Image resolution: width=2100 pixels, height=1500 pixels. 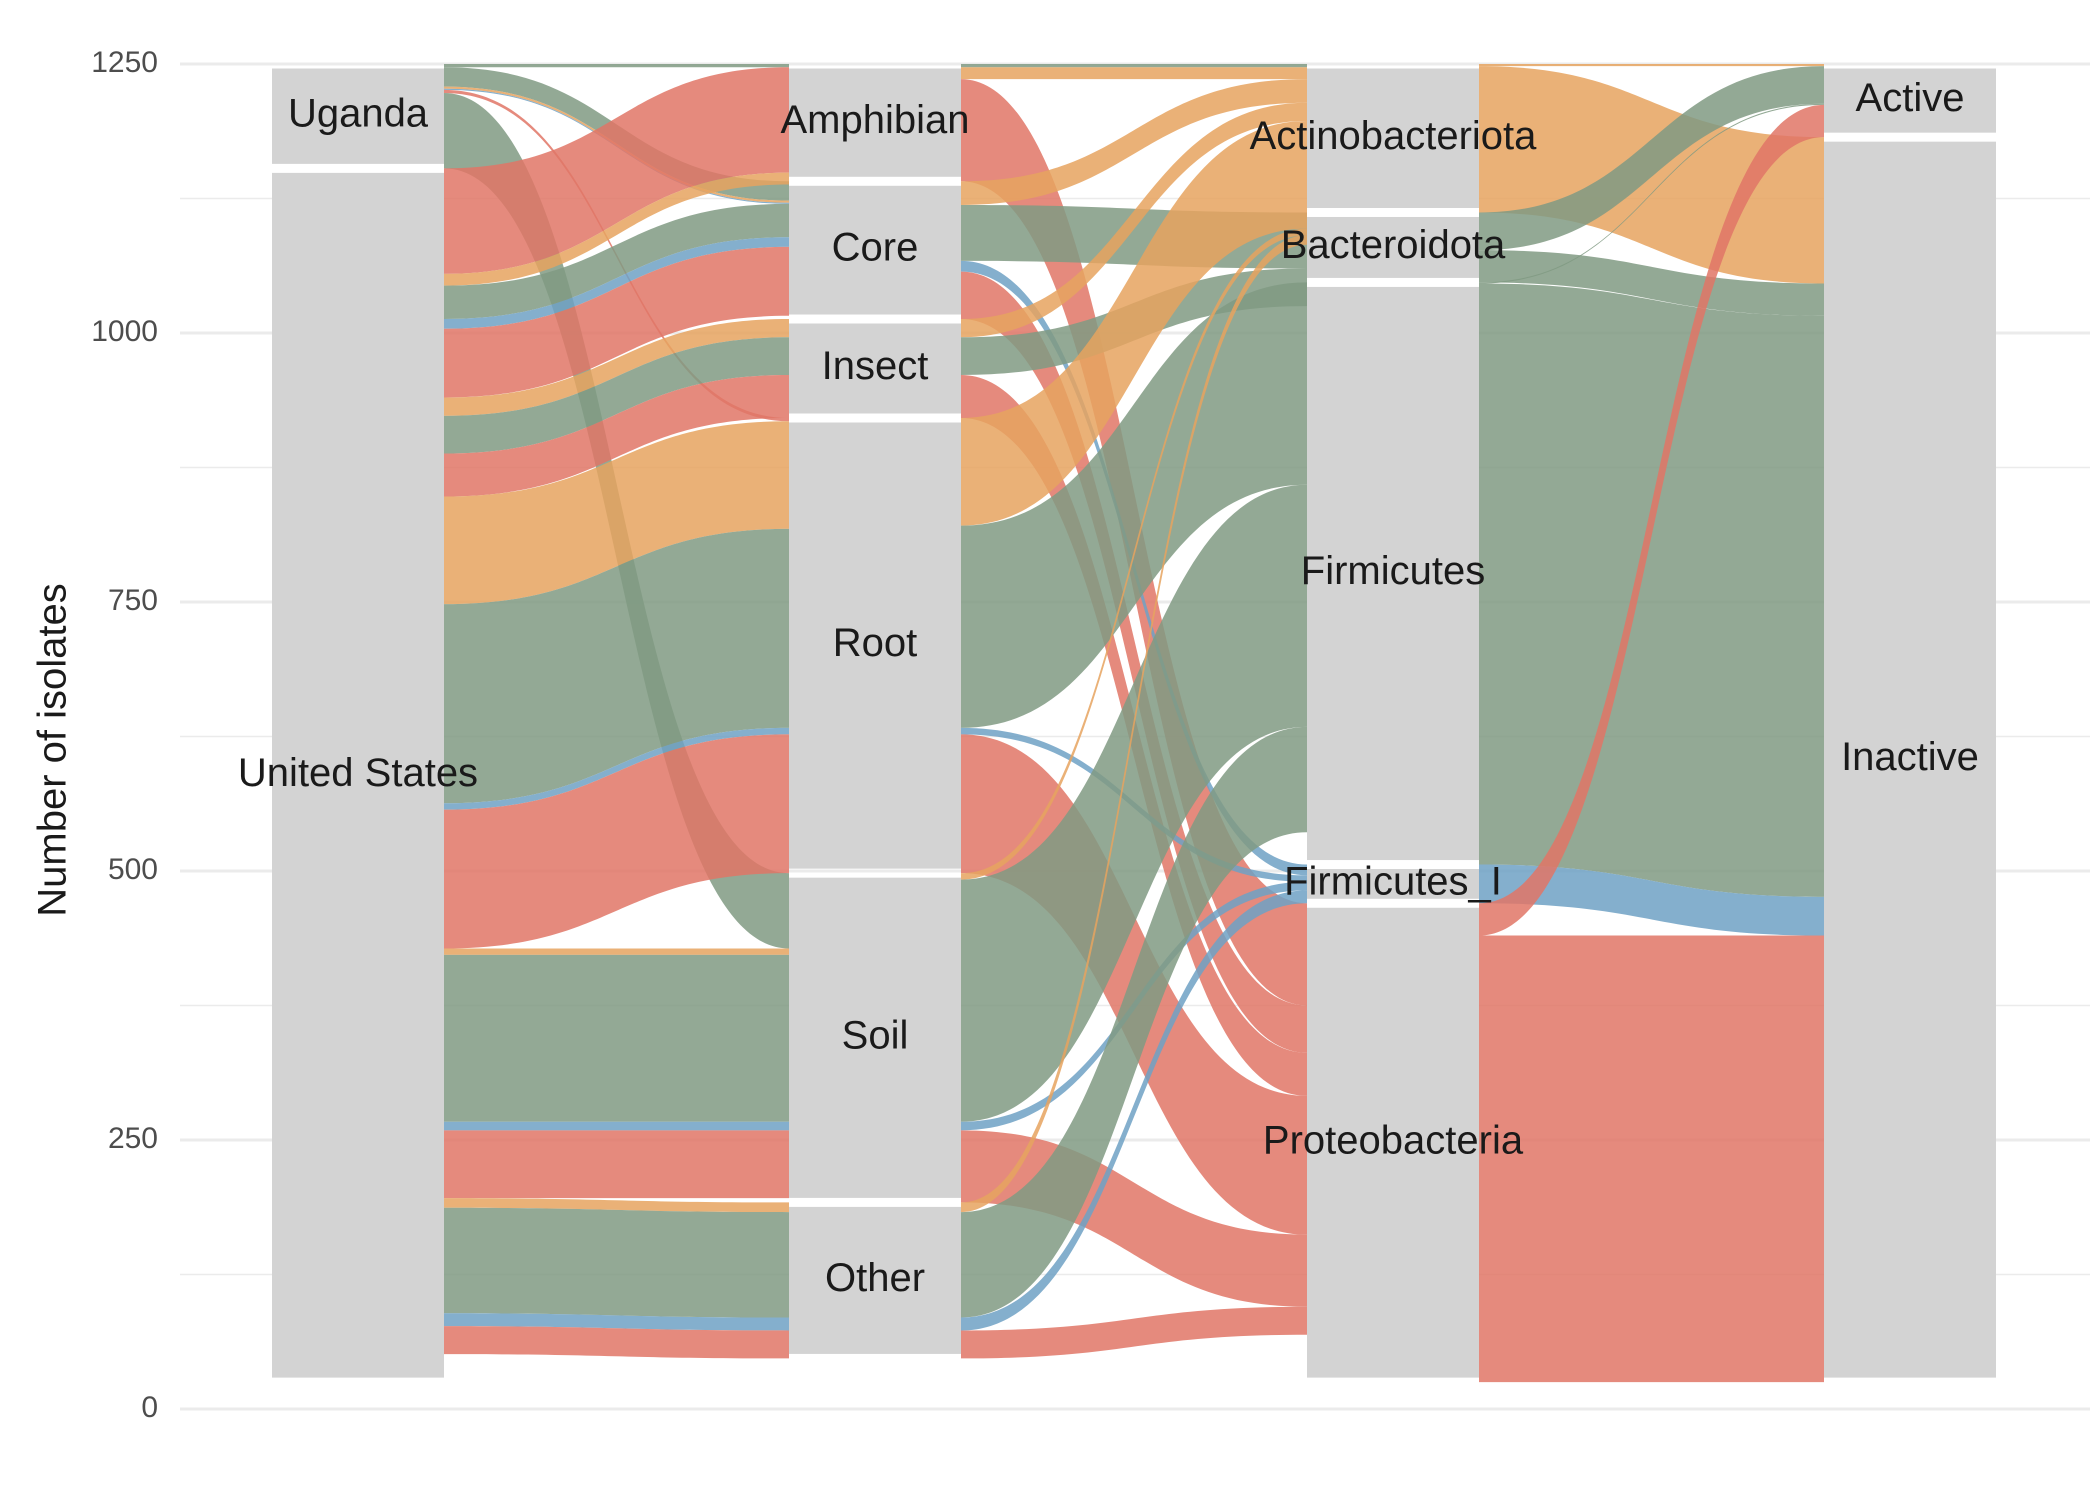 I want to click on y-tick-label: 750, so click(x=133, y=600).